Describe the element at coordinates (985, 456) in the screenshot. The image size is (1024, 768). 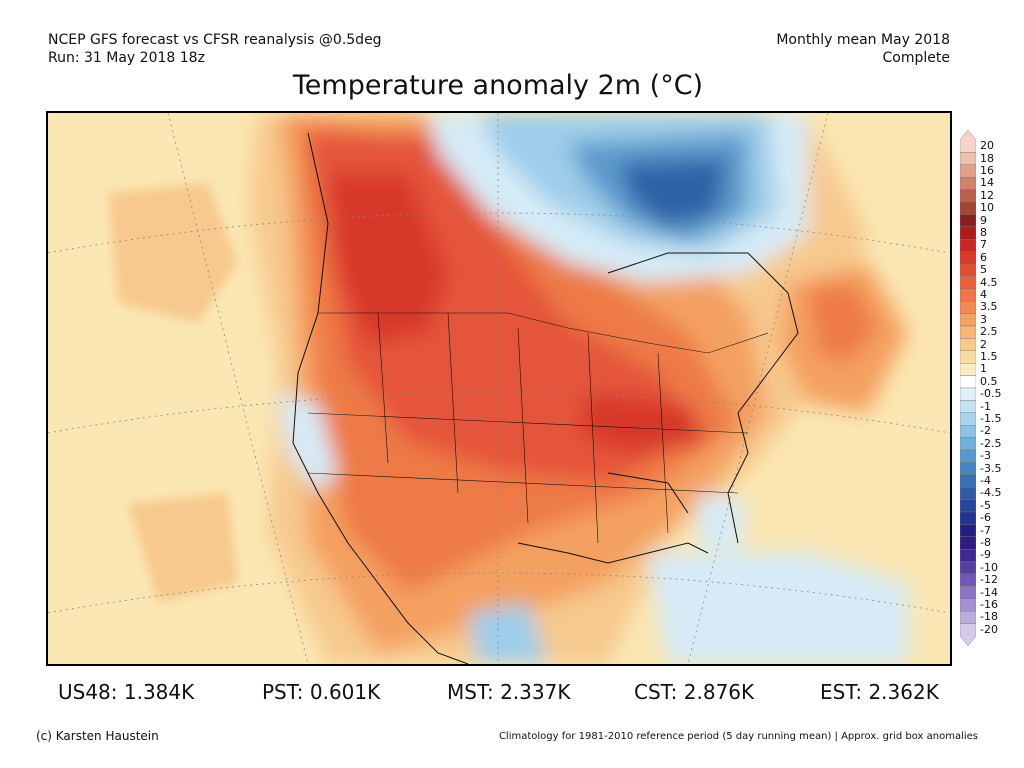
I see `colorbar-tick-label: -3` at that location.